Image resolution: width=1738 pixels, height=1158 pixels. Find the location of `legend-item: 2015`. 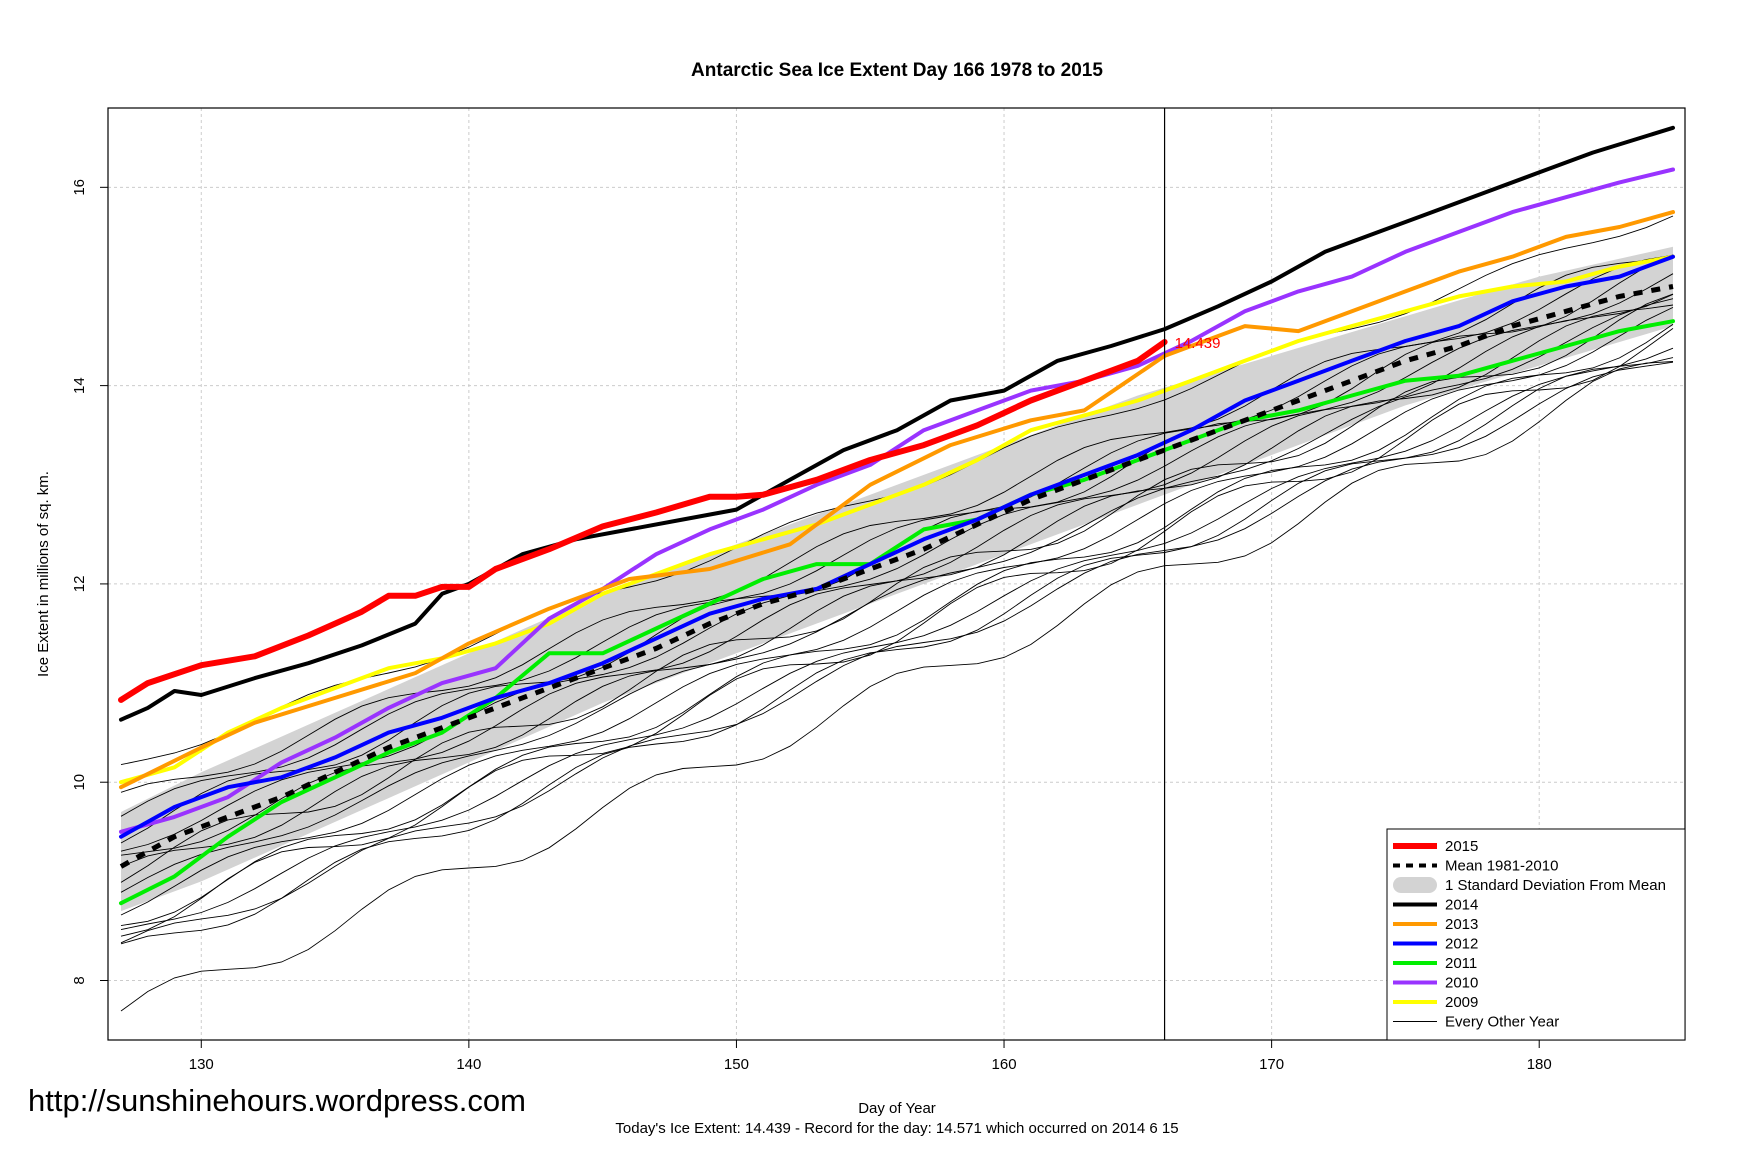

legend-item: 2015 is located at coordinates (1435, 846).